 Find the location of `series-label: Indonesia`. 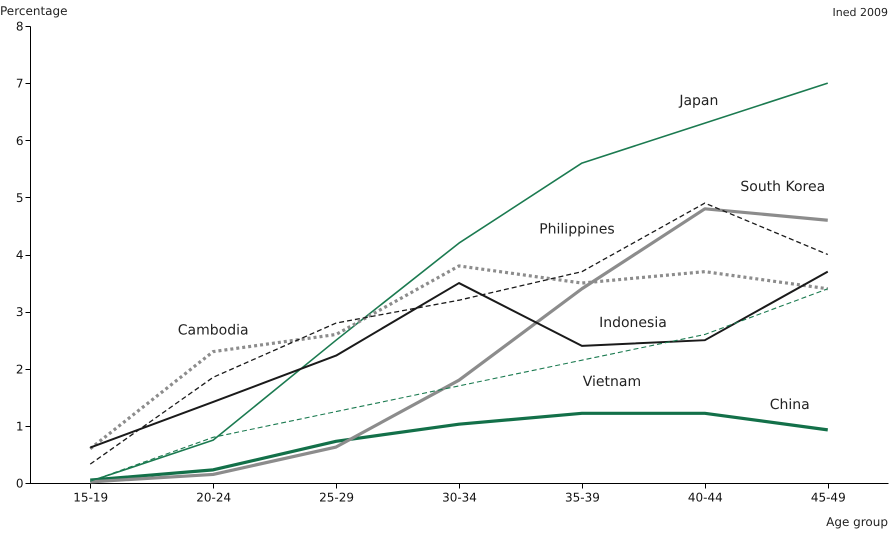

series-label: Indonesia is located at coordinates (633, 322).